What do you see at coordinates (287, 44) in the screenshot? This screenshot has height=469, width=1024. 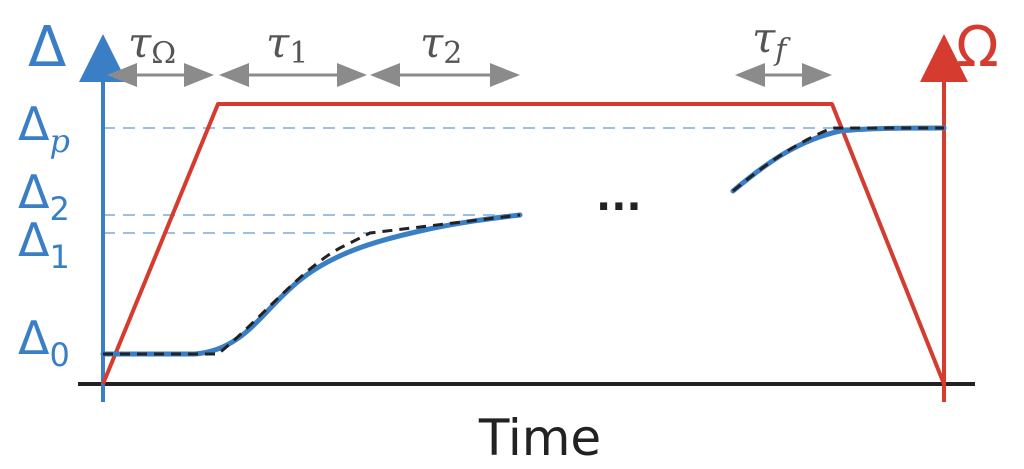 I see `tau-1-label: τ1` at bounding box center [287, 44].